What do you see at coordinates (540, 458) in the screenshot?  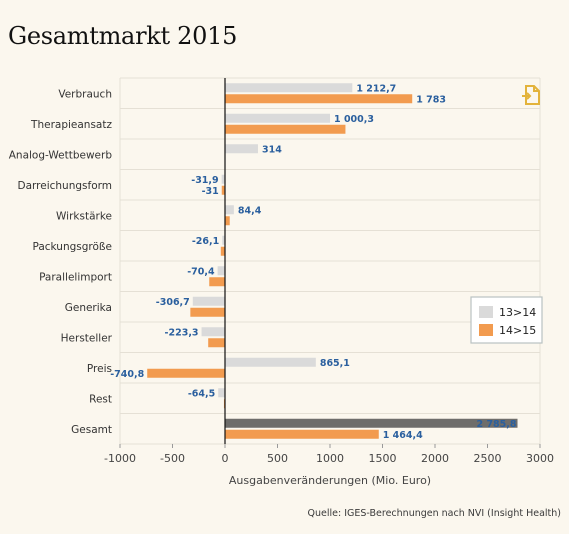 I see `x-tick-label: 3000` at bounding box center [540, 458].